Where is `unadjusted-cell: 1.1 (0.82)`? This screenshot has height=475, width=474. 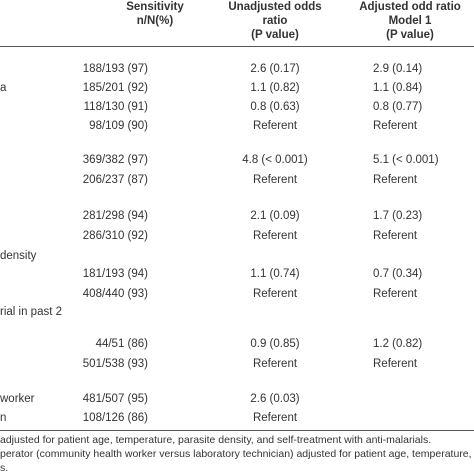 unadjusted-cell: 1.1 (0.82) is located at coordinates (275, 88).